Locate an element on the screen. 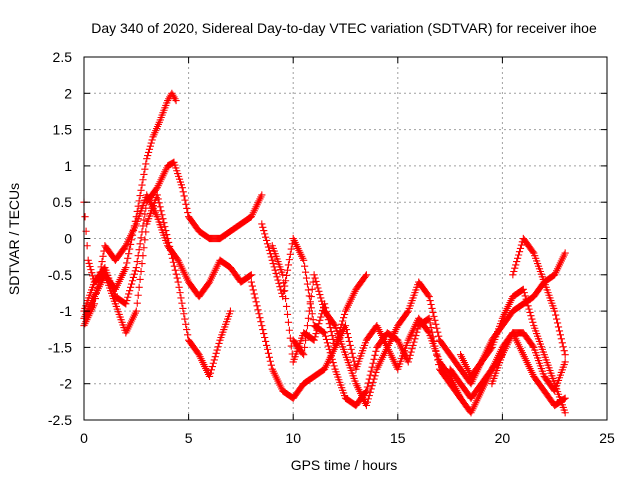 The image size is (640, 480). y-tick-label: -1 is located at coordinates (66, 311).